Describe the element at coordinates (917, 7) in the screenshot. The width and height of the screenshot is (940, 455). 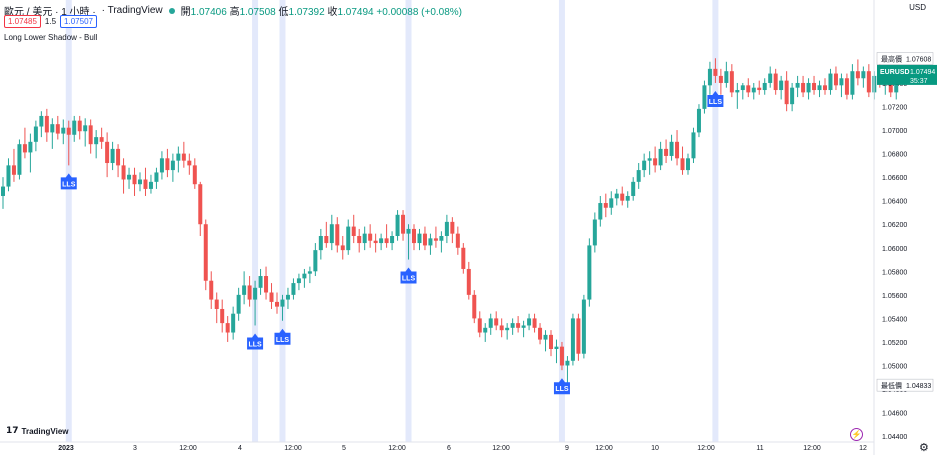
I see `currency-label: USD` at that location.